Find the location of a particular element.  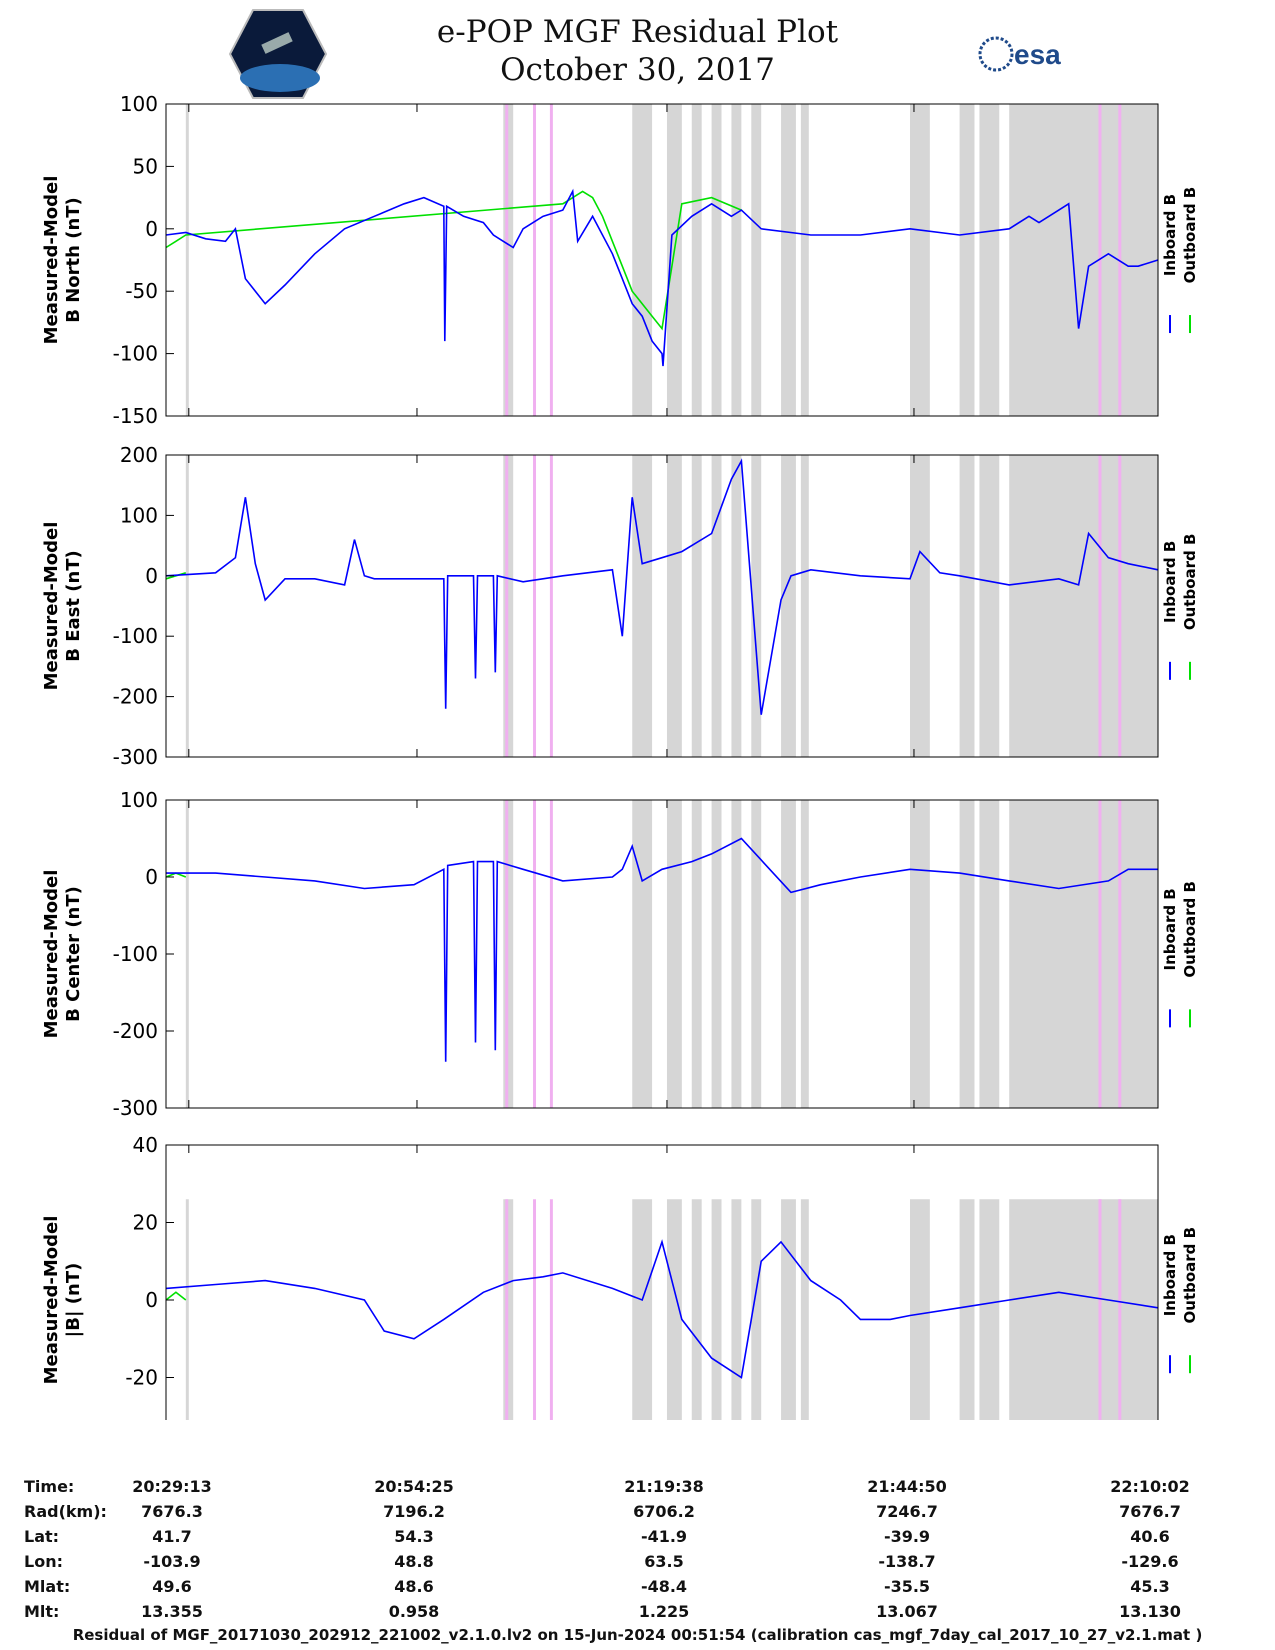

ephemeris-value: 48.8 is located at coordinates (414, 1561).